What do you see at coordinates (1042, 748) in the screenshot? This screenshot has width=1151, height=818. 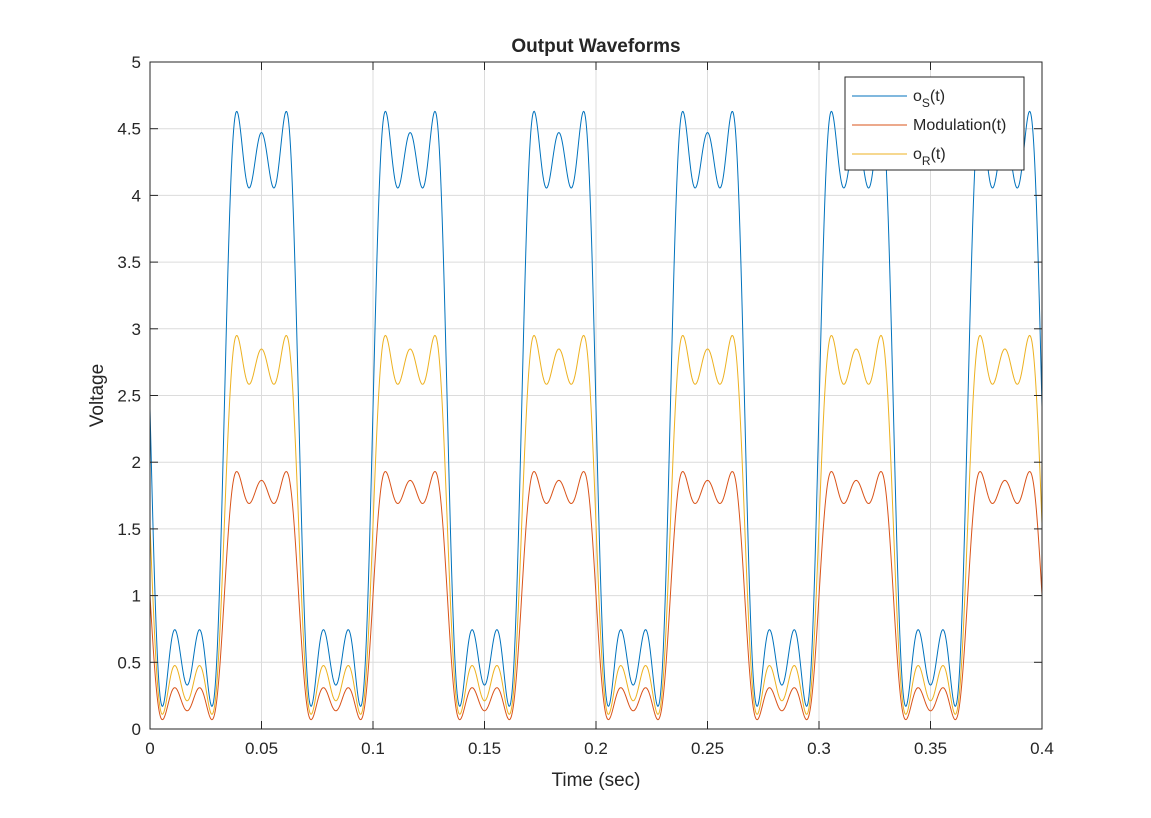 I see `x-tick-label: 0.4` at bounding box center [1042, 748].